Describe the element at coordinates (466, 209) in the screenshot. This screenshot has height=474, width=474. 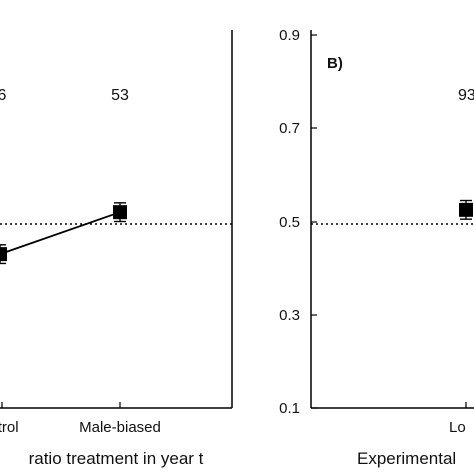
I see `panel-b-point-low` at that location.